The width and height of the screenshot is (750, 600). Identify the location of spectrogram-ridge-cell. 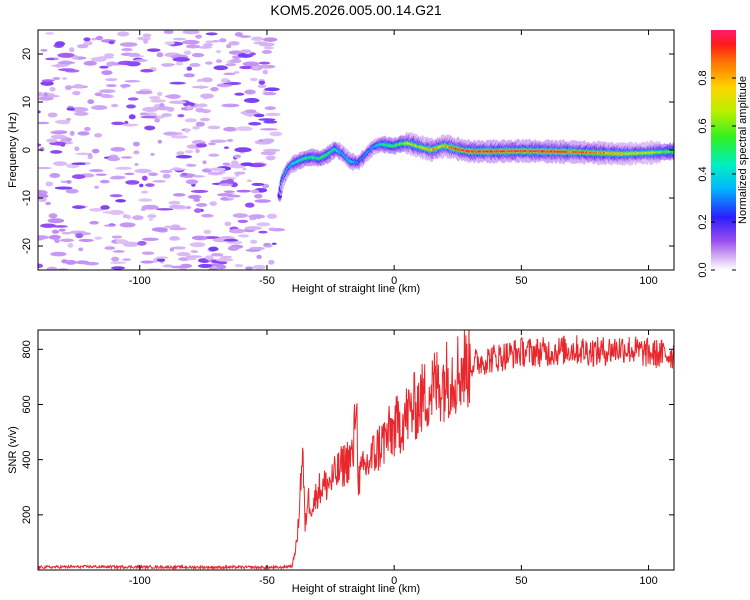
(672, 151).